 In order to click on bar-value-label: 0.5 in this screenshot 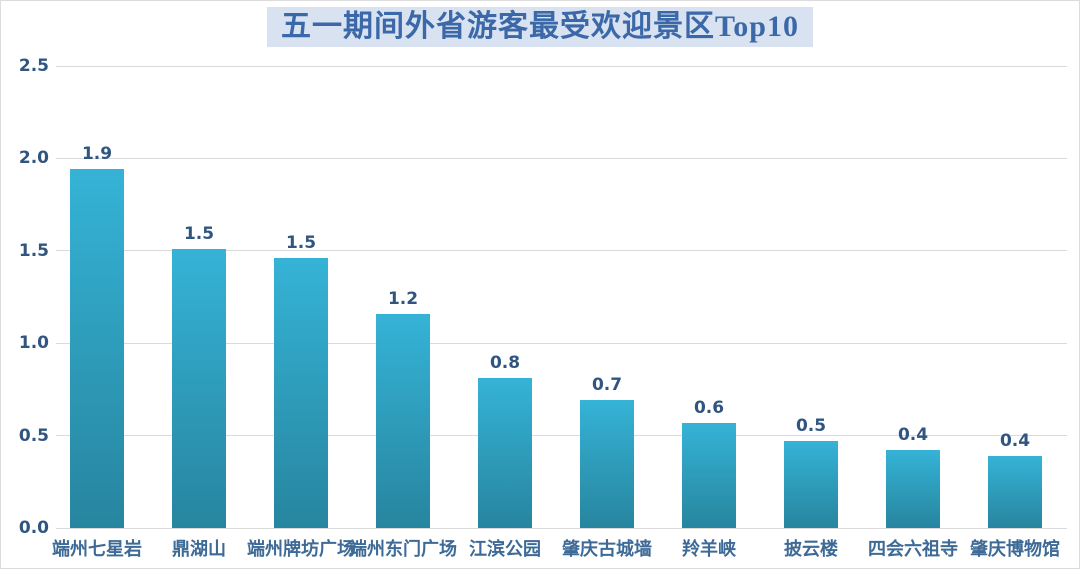, I will do `click(811, 426)`.